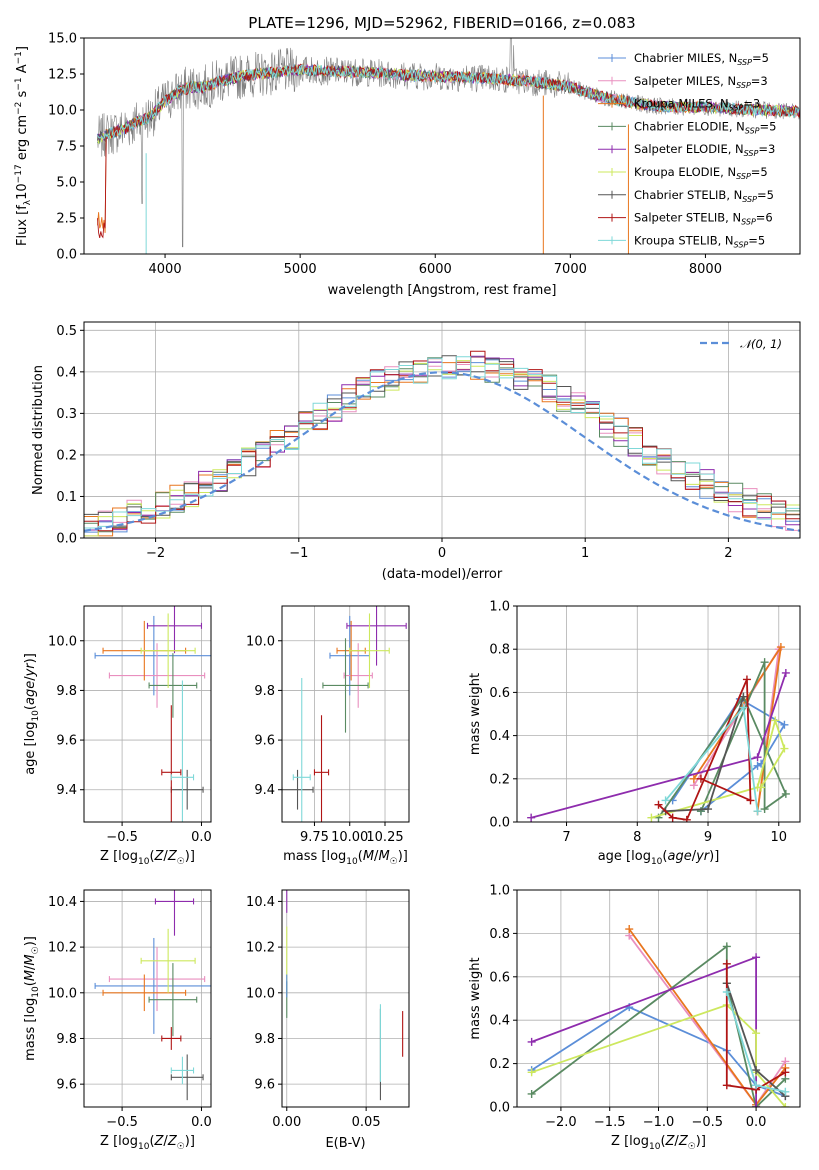  Describe the element at coordinates (703, 219) in the screenshot. I see `legend-entry: Salpeter STELIB, NSSP=6` at that location.